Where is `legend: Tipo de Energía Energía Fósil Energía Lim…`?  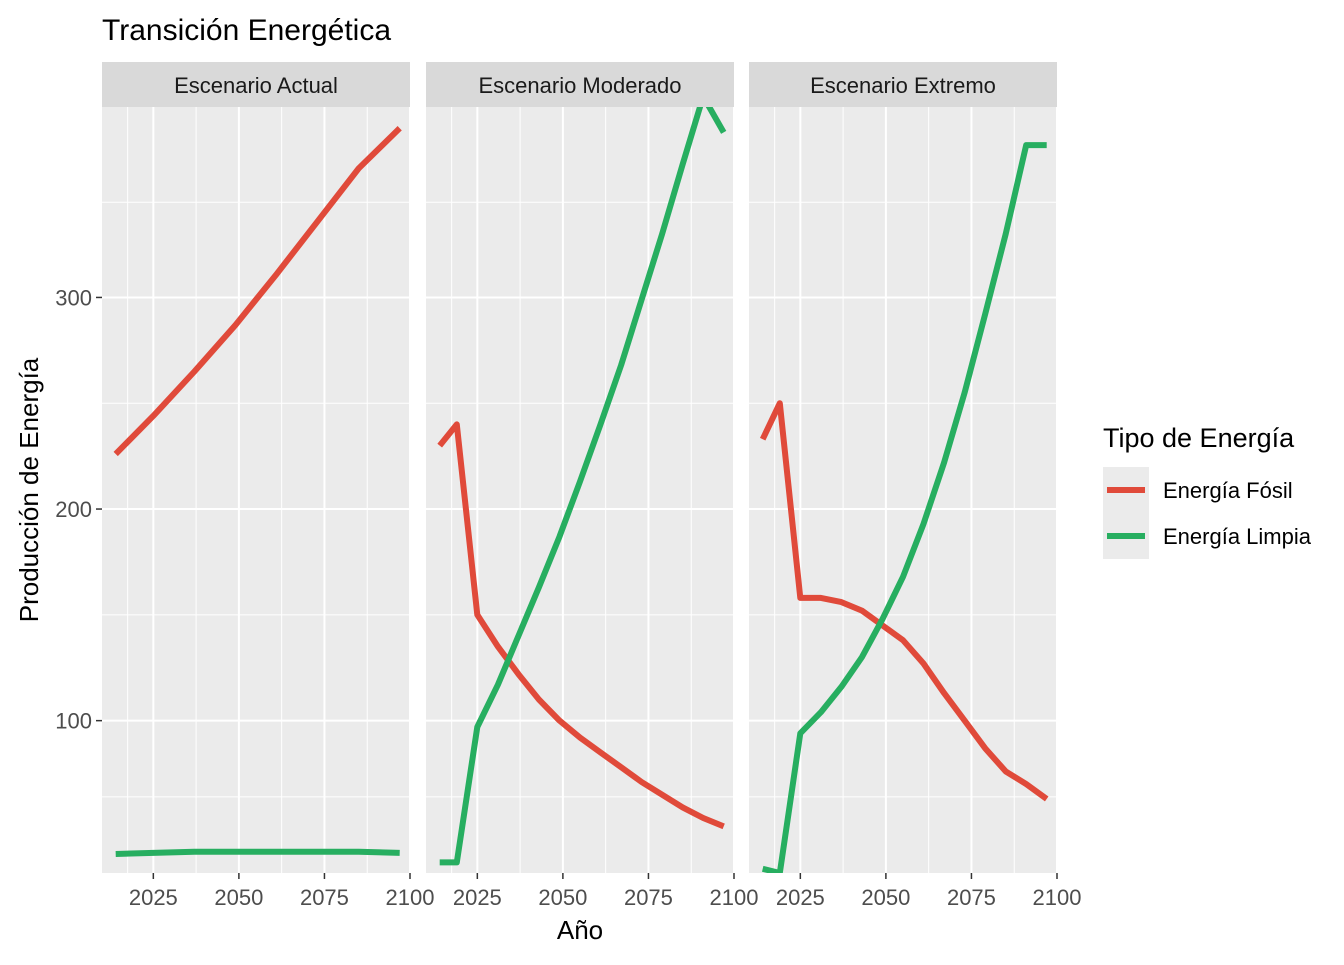 legend: Tipo de Energía Energía Fósil Energía Lim… is located at coordinates (1207, 491).